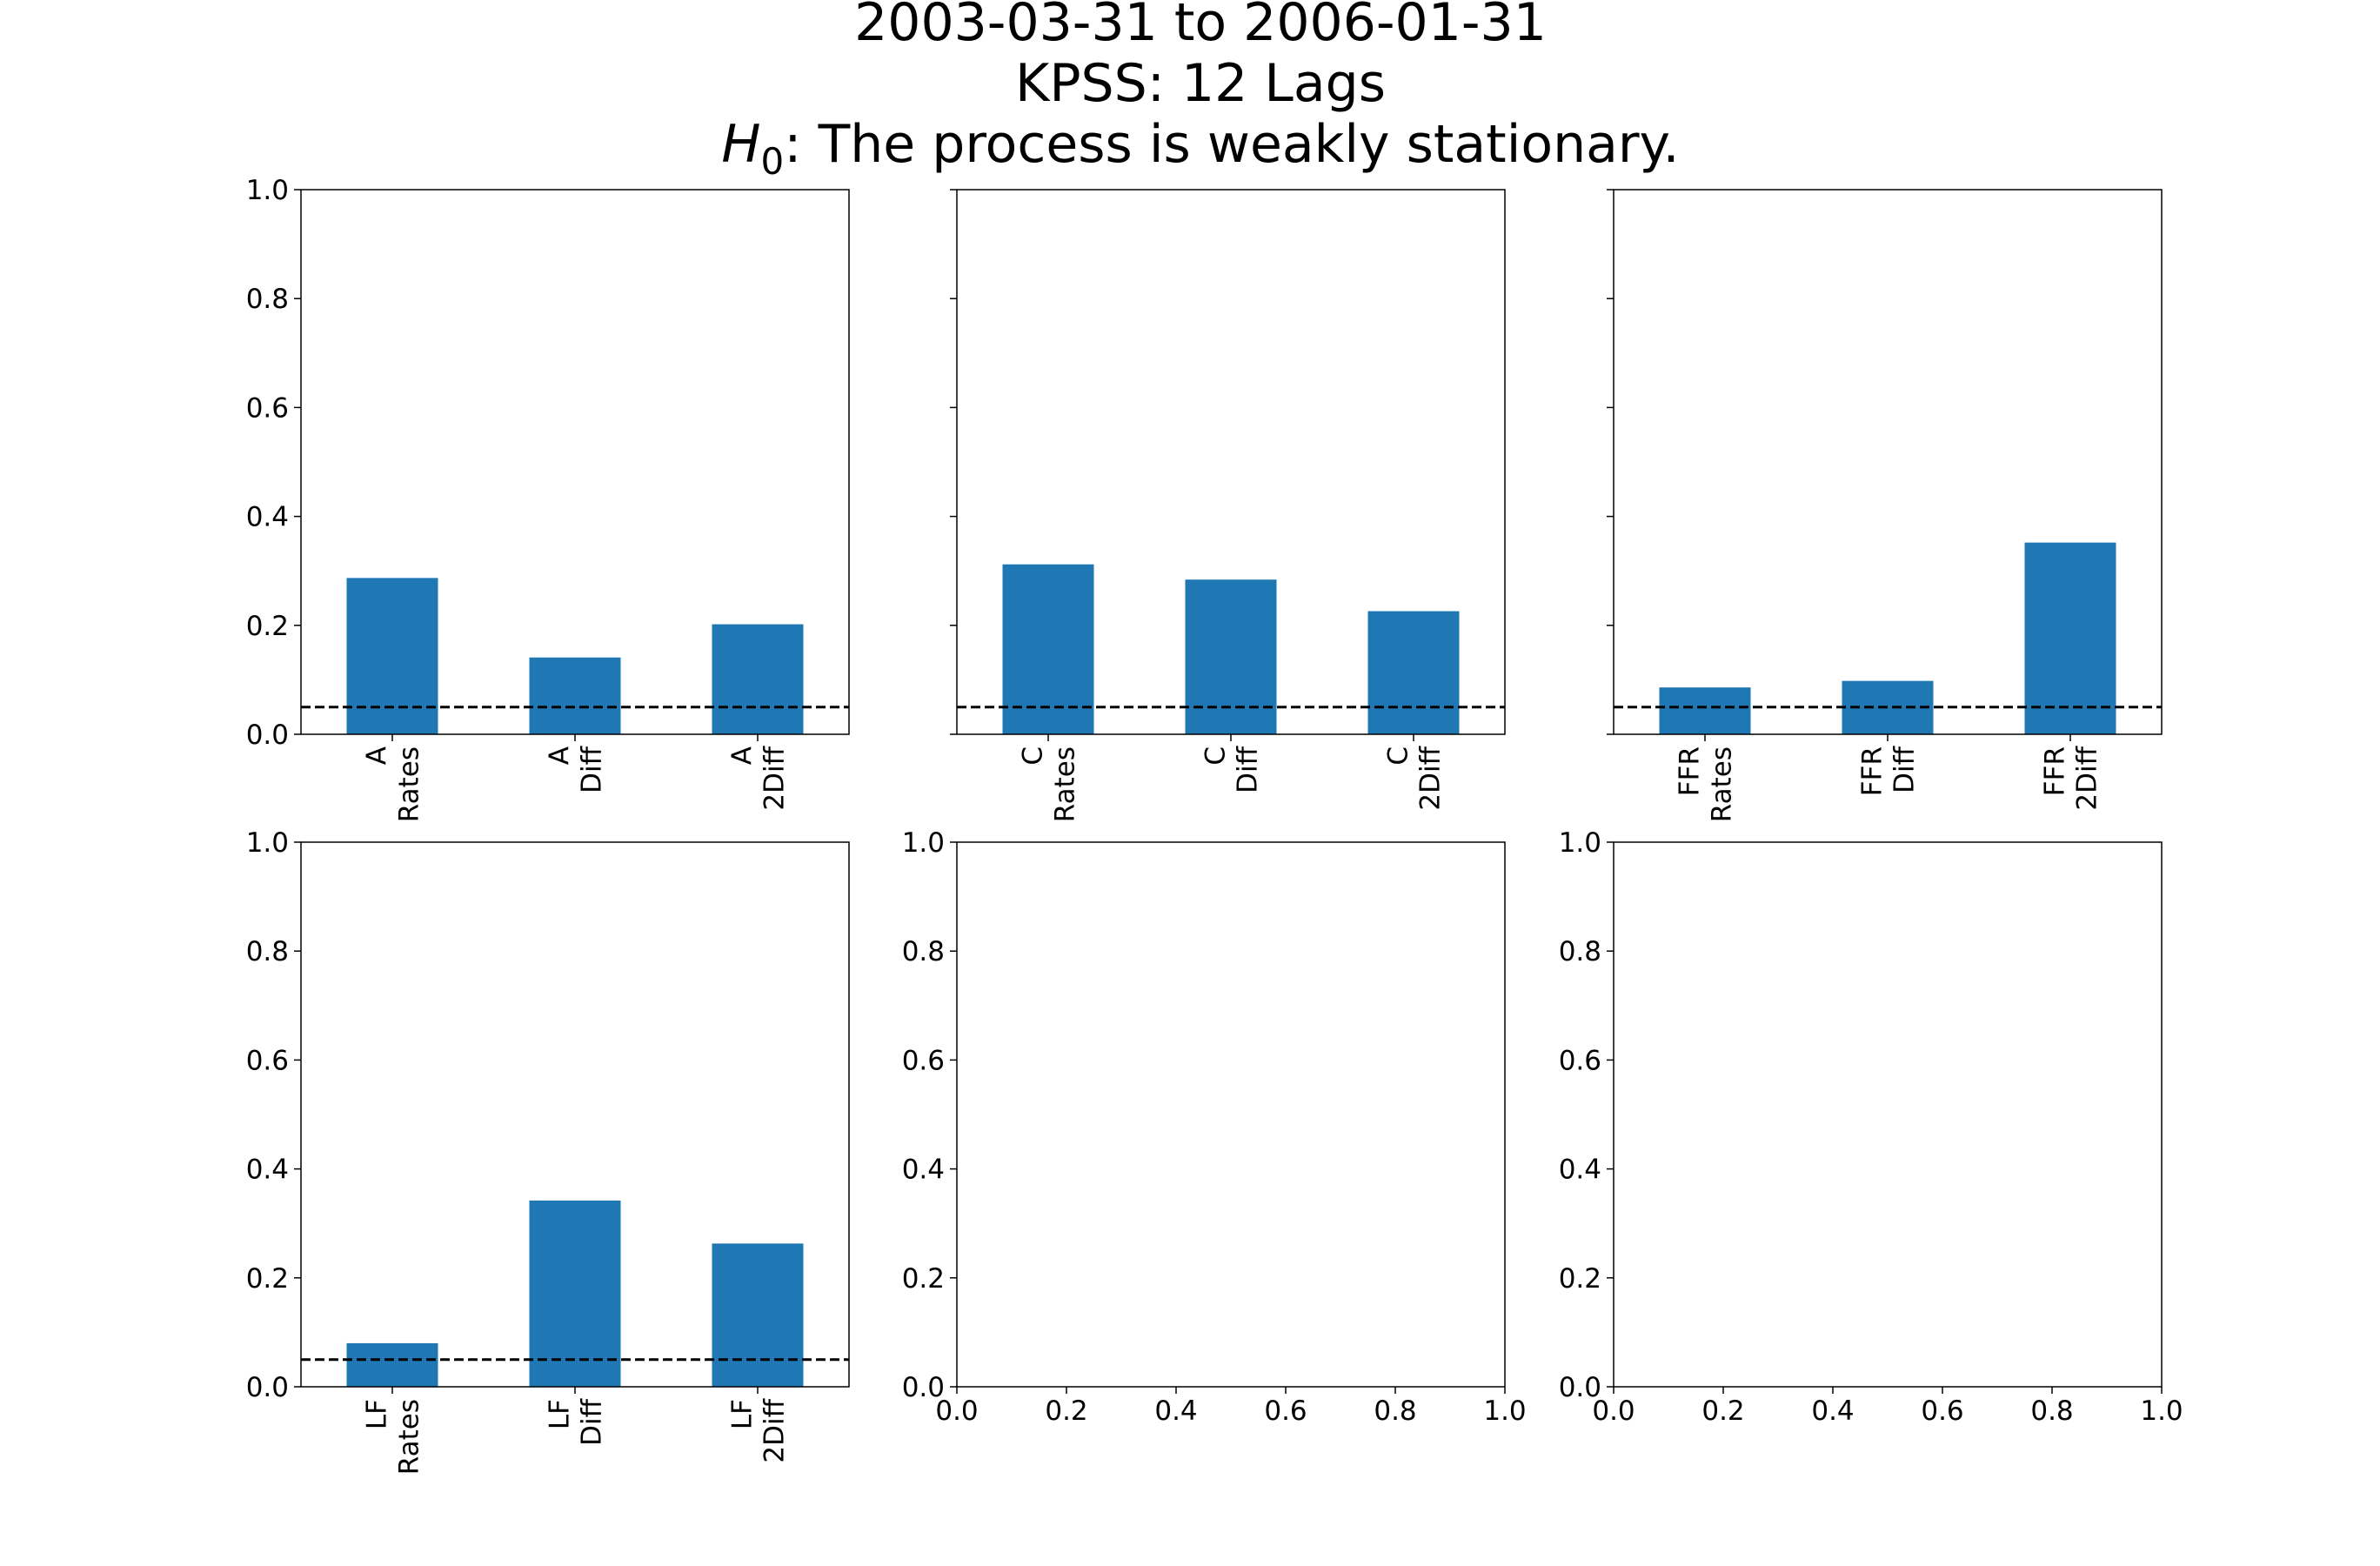 This screenshot has height=1566, width=2380. I want to click on y-tick-label-1-4: 0.6, so click(267, 408).